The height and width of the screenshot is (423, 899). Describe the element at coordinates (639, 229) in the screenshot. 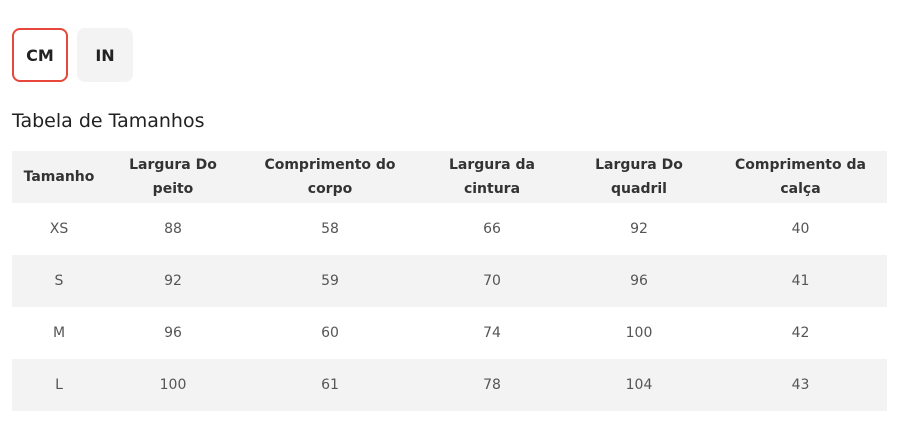

I see `cell-hip-width: 92` at that location.